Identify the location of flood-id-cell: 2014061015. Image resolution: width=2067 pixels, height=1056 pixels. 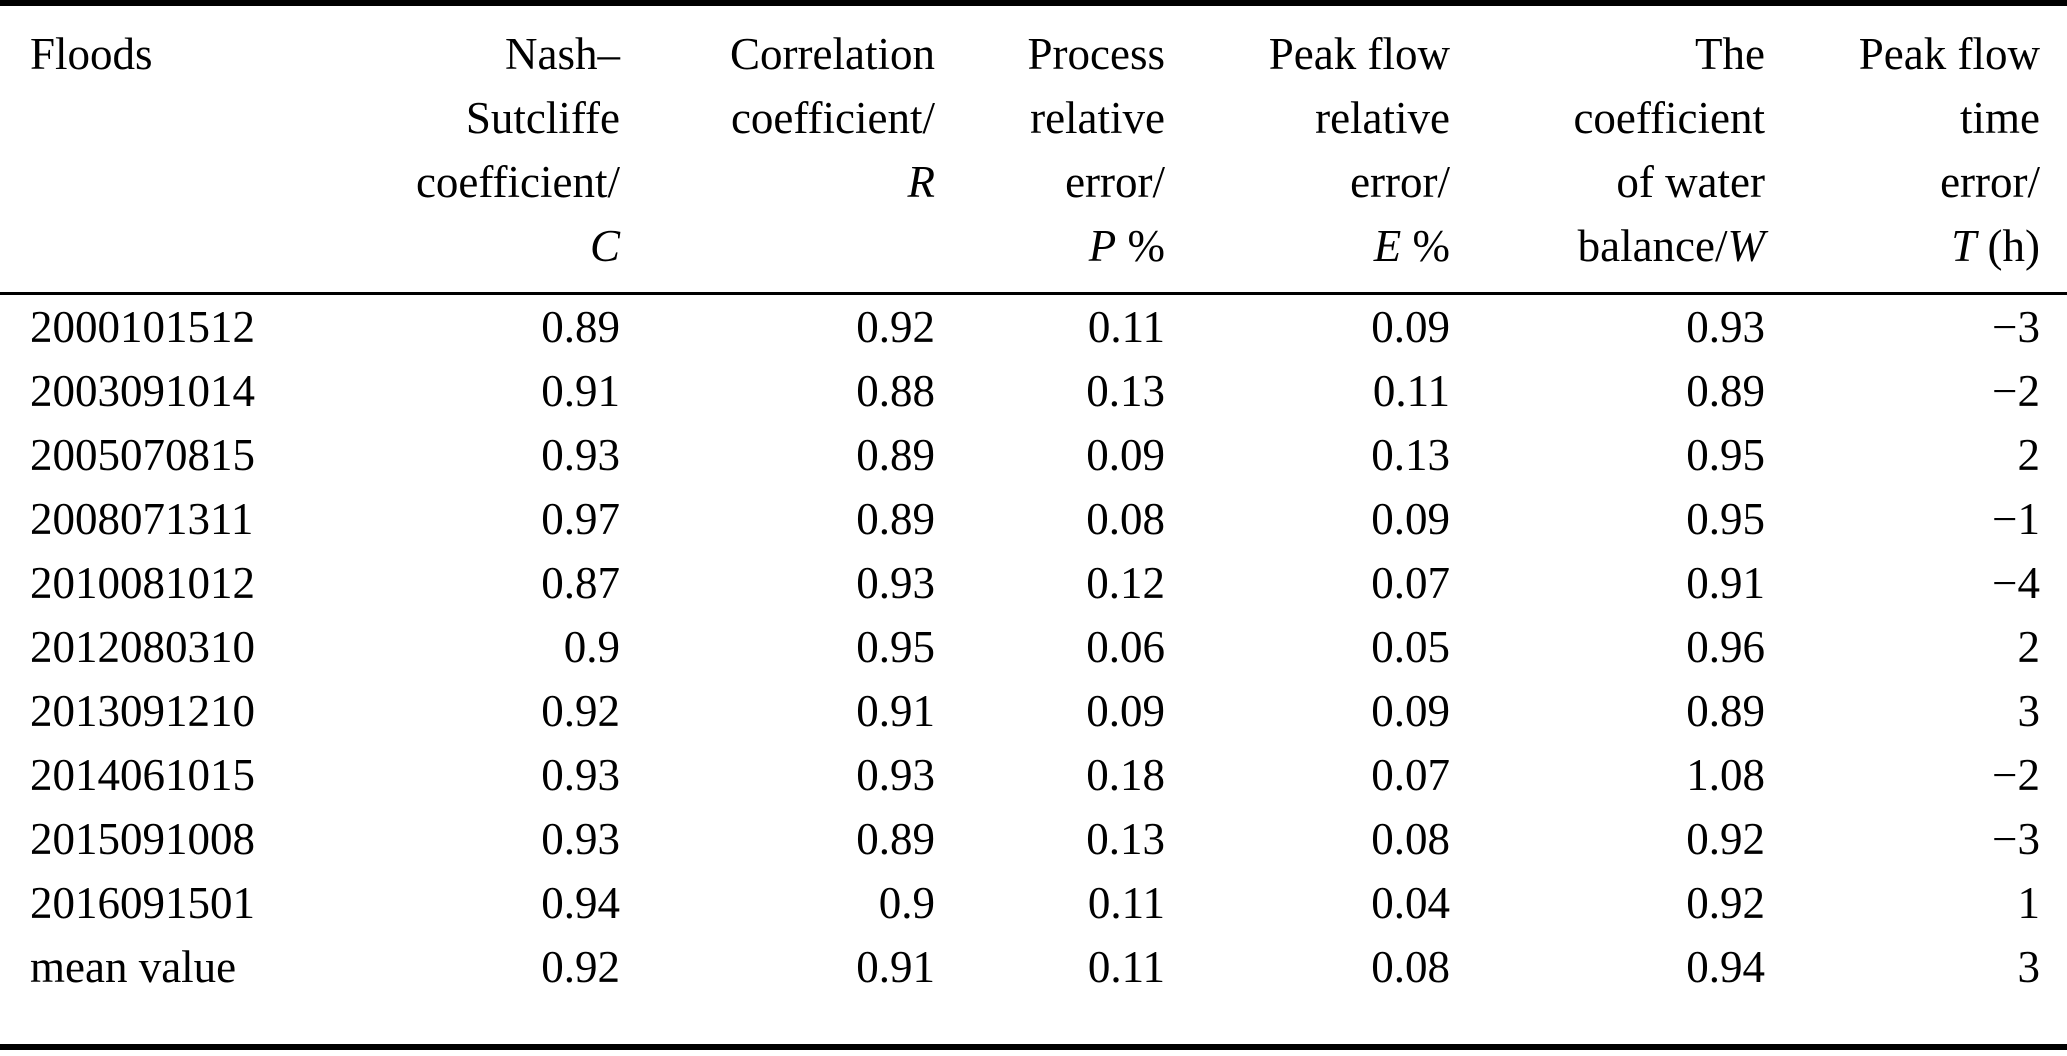
(142, 775).